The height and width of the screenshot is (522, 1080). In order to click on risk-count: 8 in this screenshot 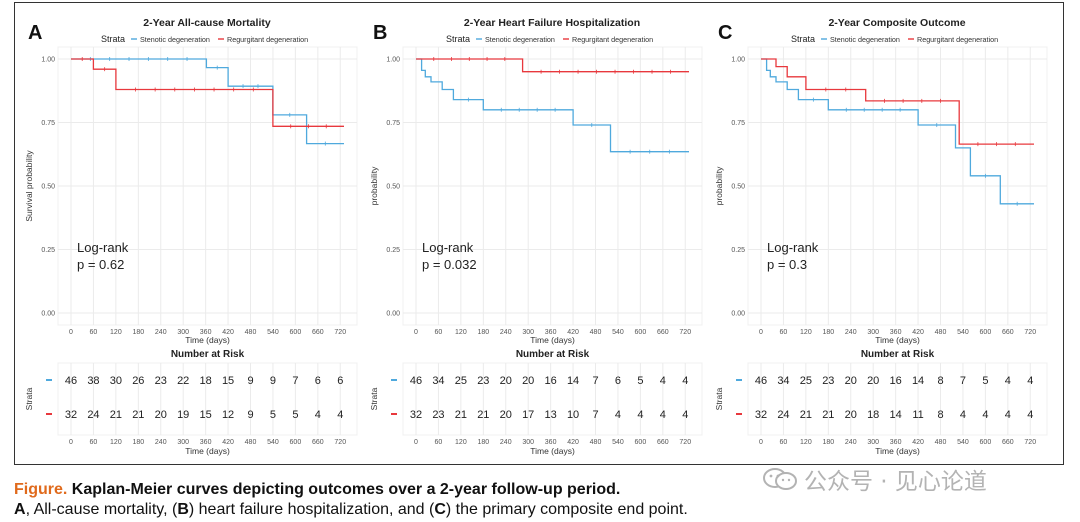, I will do `click(940, 415)`.